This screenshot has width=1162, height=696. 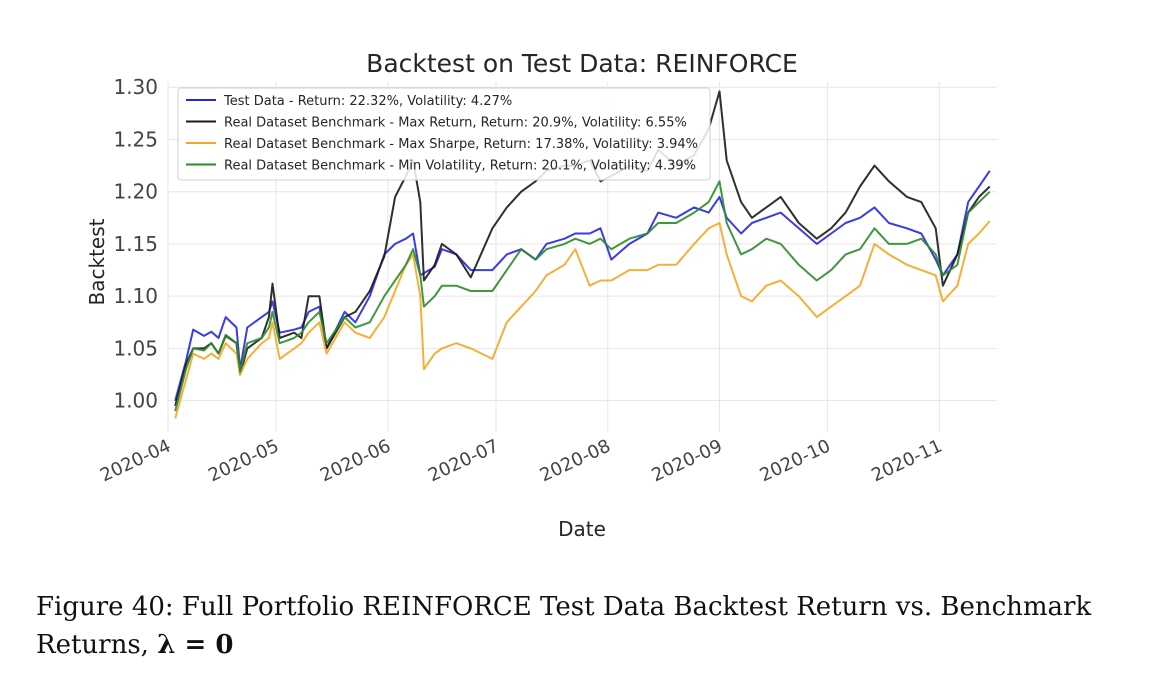 I want to click on legend-box, so click(x=444, y=134).